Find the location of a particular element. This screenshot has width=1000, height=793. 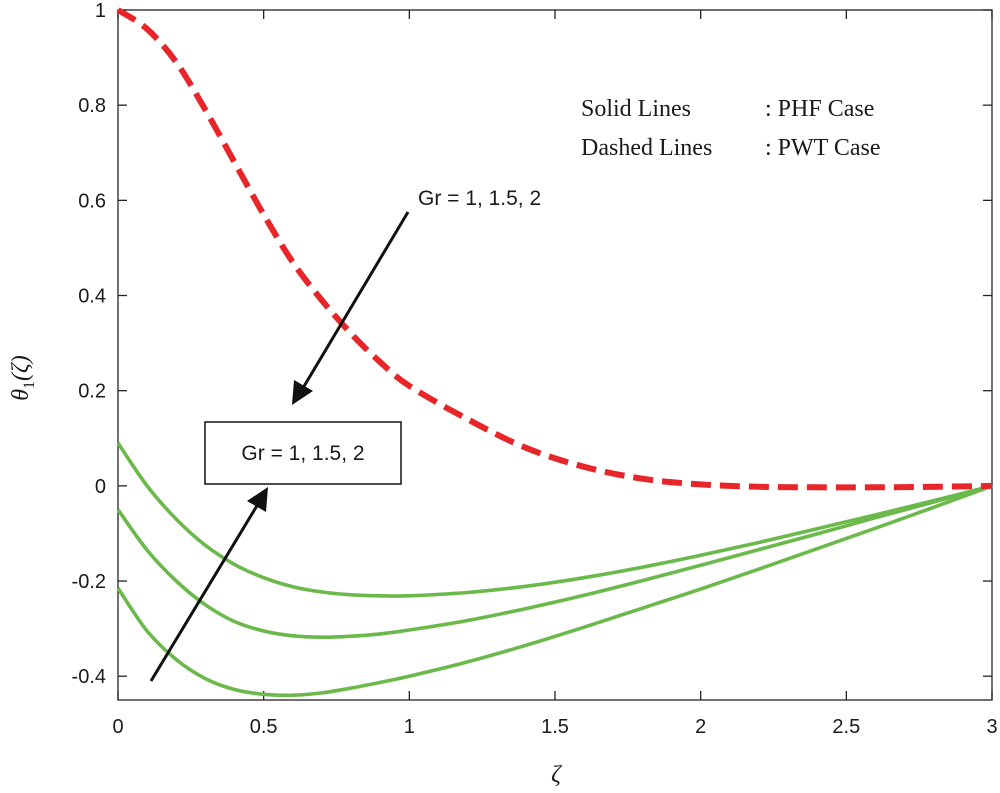

y-tick-label: -0.2 is located at coordinates (89, 582).